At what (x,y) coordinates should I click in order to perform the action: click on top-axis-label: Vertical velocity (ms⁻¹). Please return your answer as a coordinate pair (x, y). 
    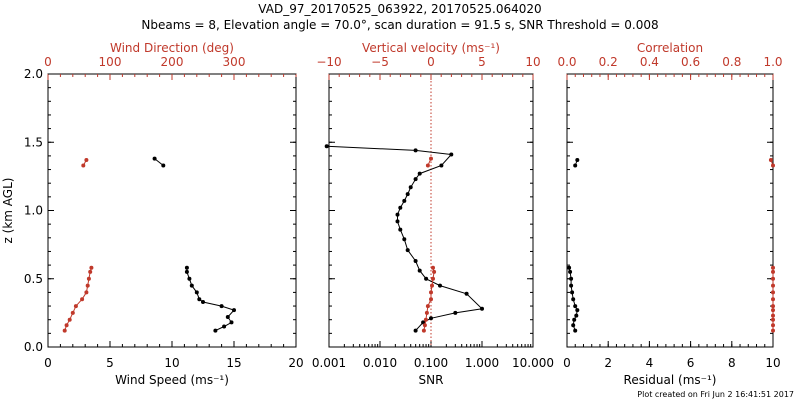
    Looking at the image, I should click on (431, 48).